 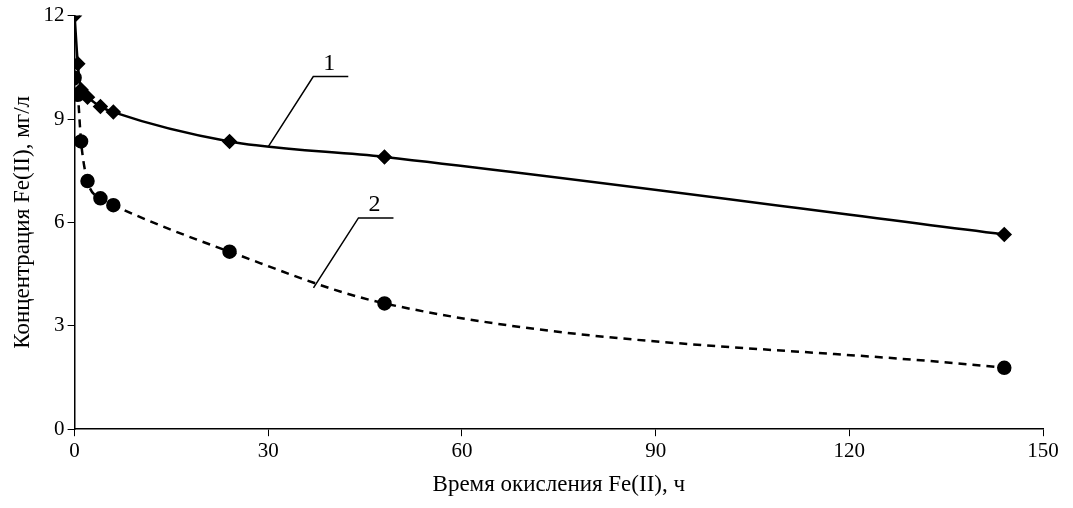 What do you see at coordinates (329, 61) in the screenshot?
I see `annotation: 1` at bounding box center [329, 61].